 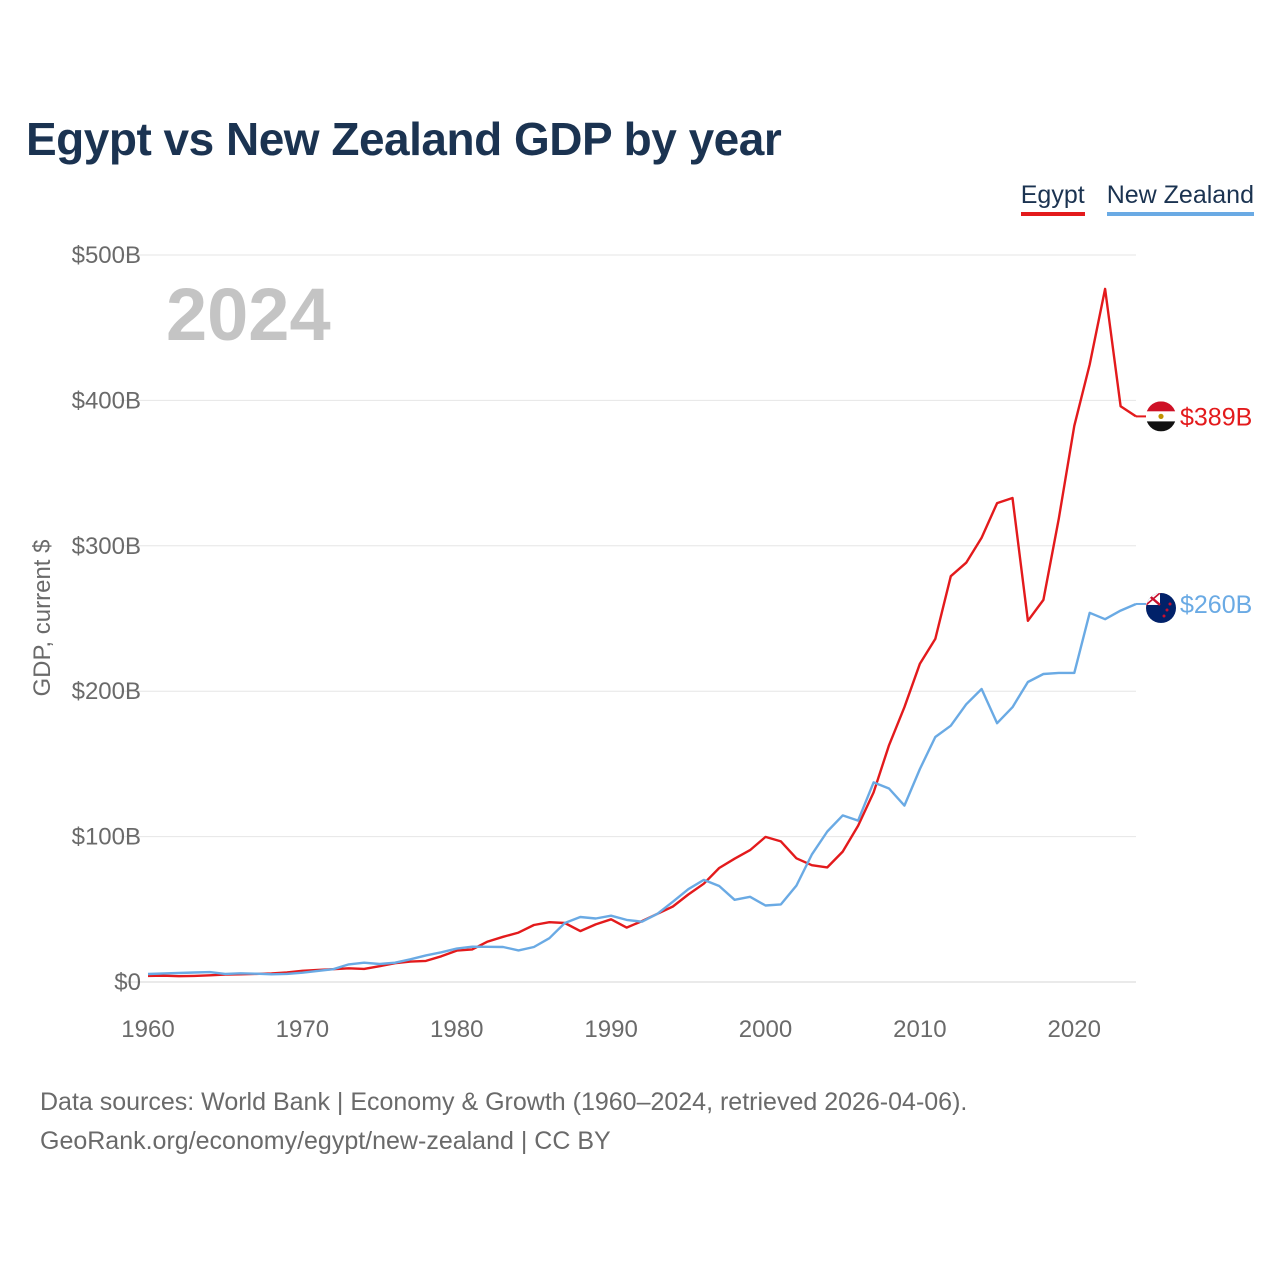 What do you see at coordinates (1216, 417) in the screenshot?
I see `egypt-end-value: $389B` at bounding box center [1216, 417].